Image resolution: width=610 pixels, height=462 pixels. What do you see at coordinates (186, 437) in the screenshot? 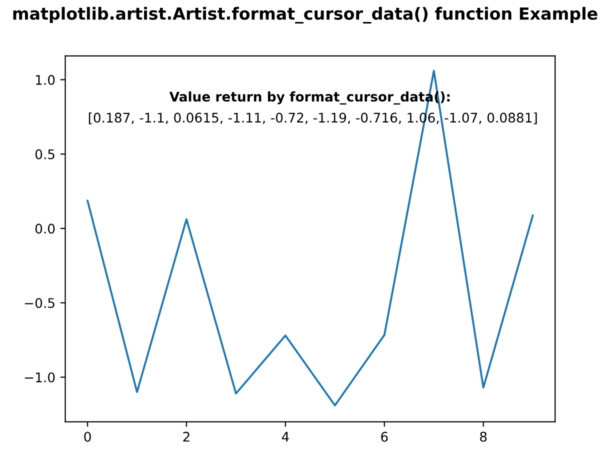
I see `x-tick-label: 2` at bounding box center [186, 437].